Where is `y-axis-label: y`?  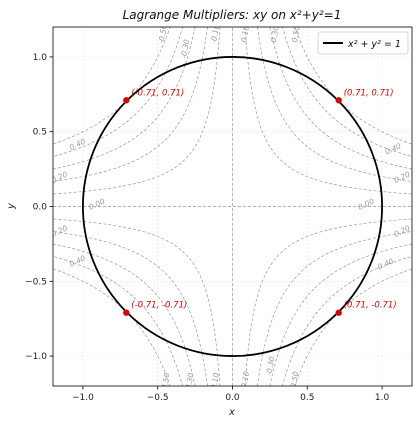 y-axis-label: y is located at coordinates (11, 206).